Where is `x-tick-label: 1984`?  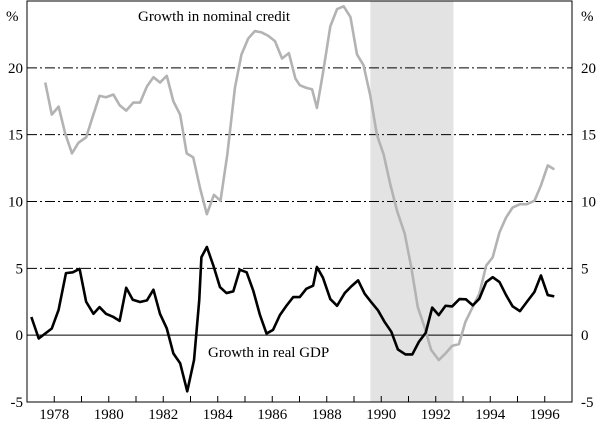 x-tick-label: 1984 is located at coordinates (218, 414).